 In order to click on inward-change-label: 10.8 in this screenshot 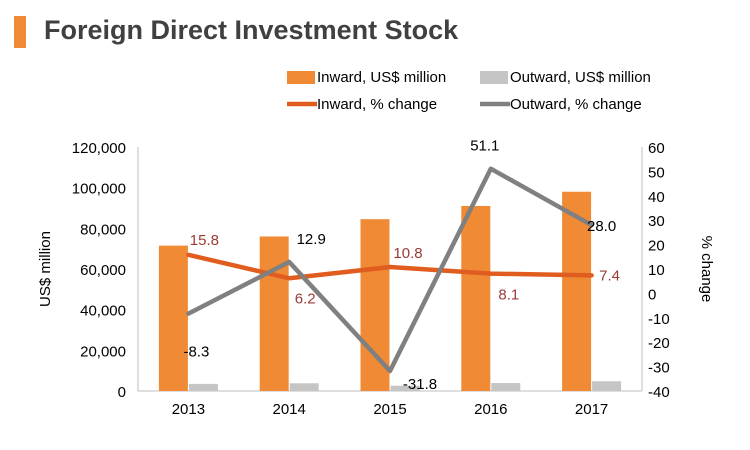, I will do `click(407, 253)`.